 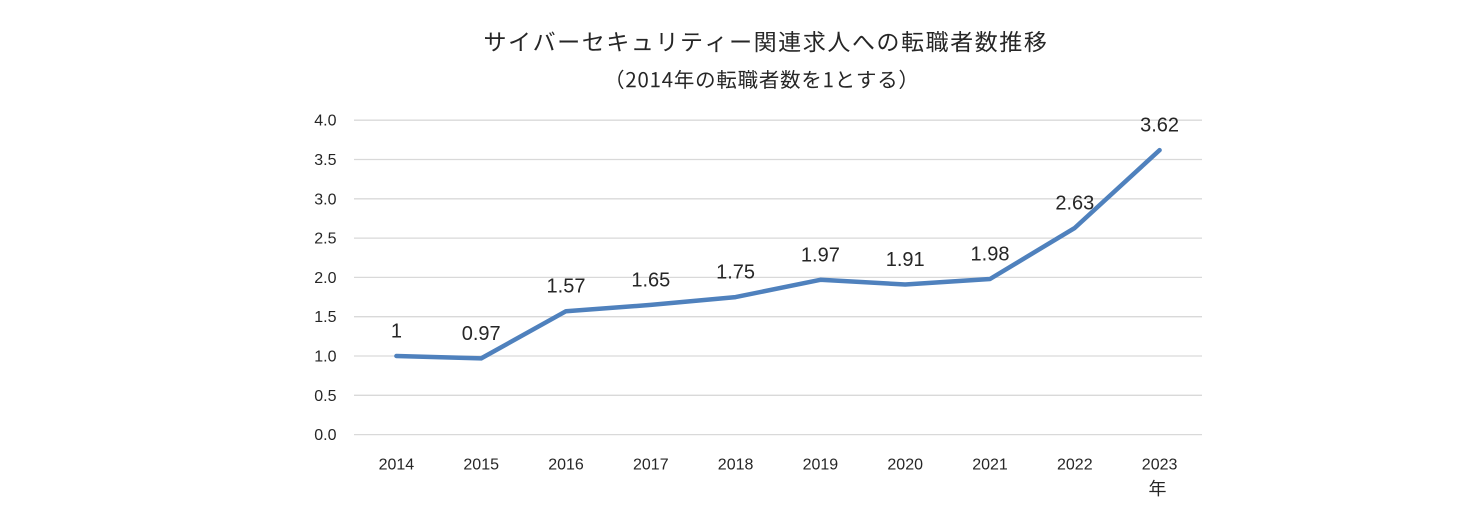 What do you see at coordinates (1075, 465) in the screenshot?
I see `svg-text: 2022` at bounding box center [1075, 465].